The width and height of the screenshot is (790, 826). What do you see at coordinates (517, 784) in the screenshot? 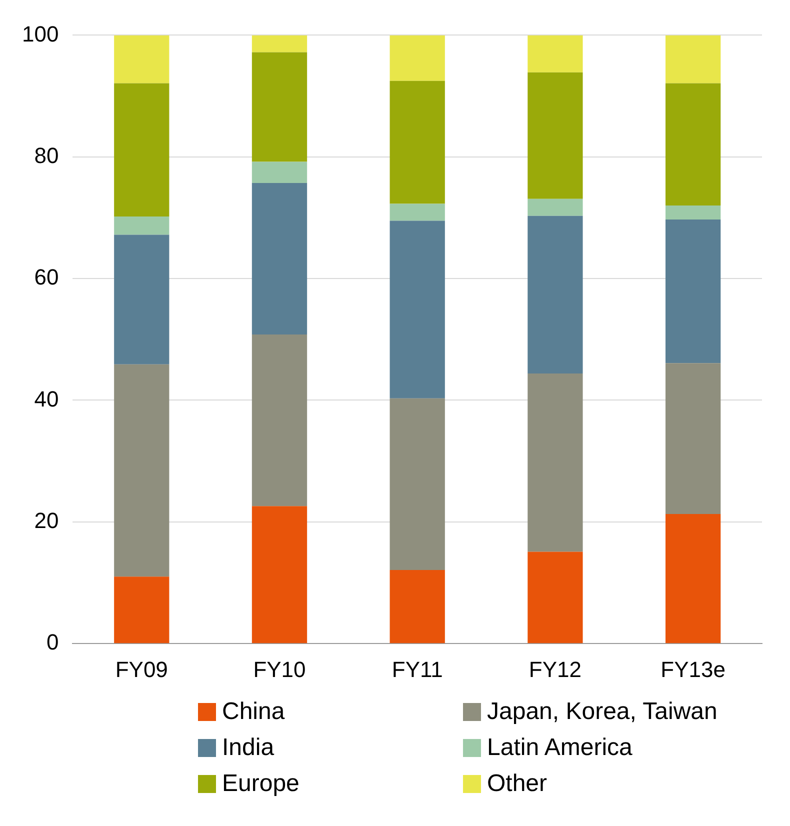
I see `legend-label: Other` at bounding box center [517, 784].